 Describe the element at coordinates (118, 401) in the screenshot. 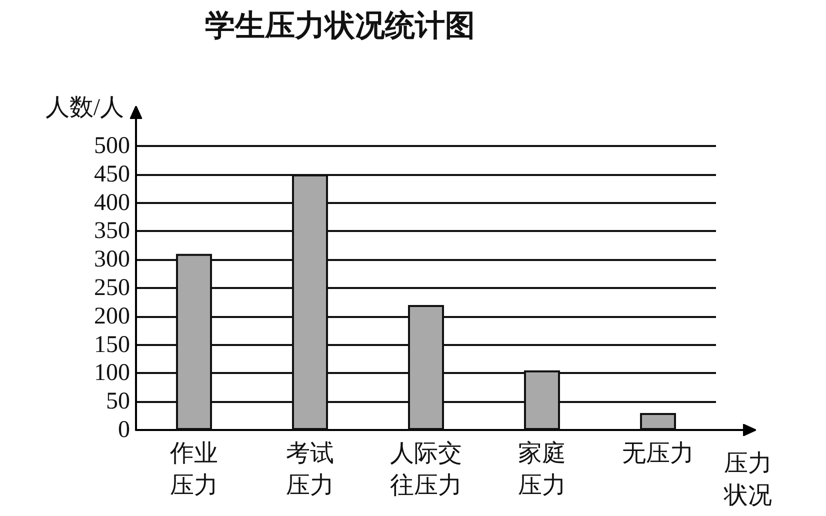

I see `y-tick-label: 50` at that location.